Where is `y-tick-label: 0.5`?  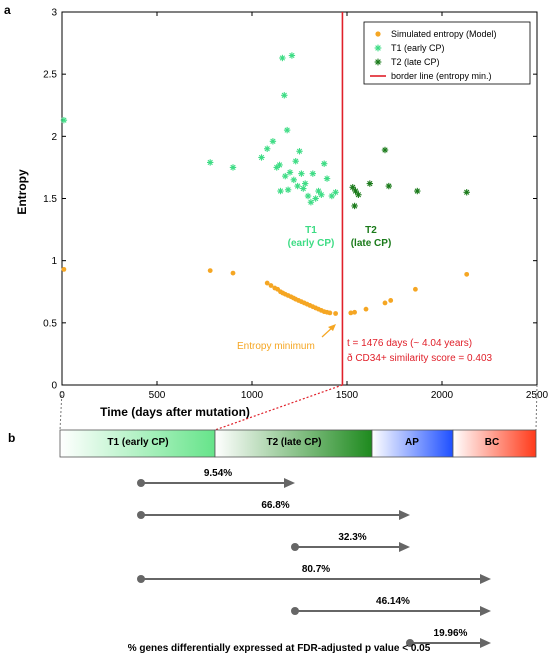 y-tick-label: 0.5 is located at coordinates (50, 323).